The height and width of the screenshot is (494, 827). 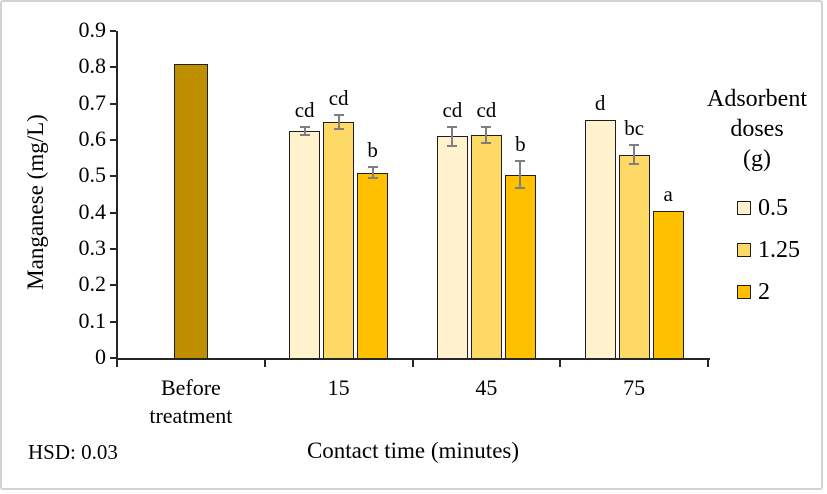 I want to click on y-tick-label: 0.2, so click(x=92, y=284).